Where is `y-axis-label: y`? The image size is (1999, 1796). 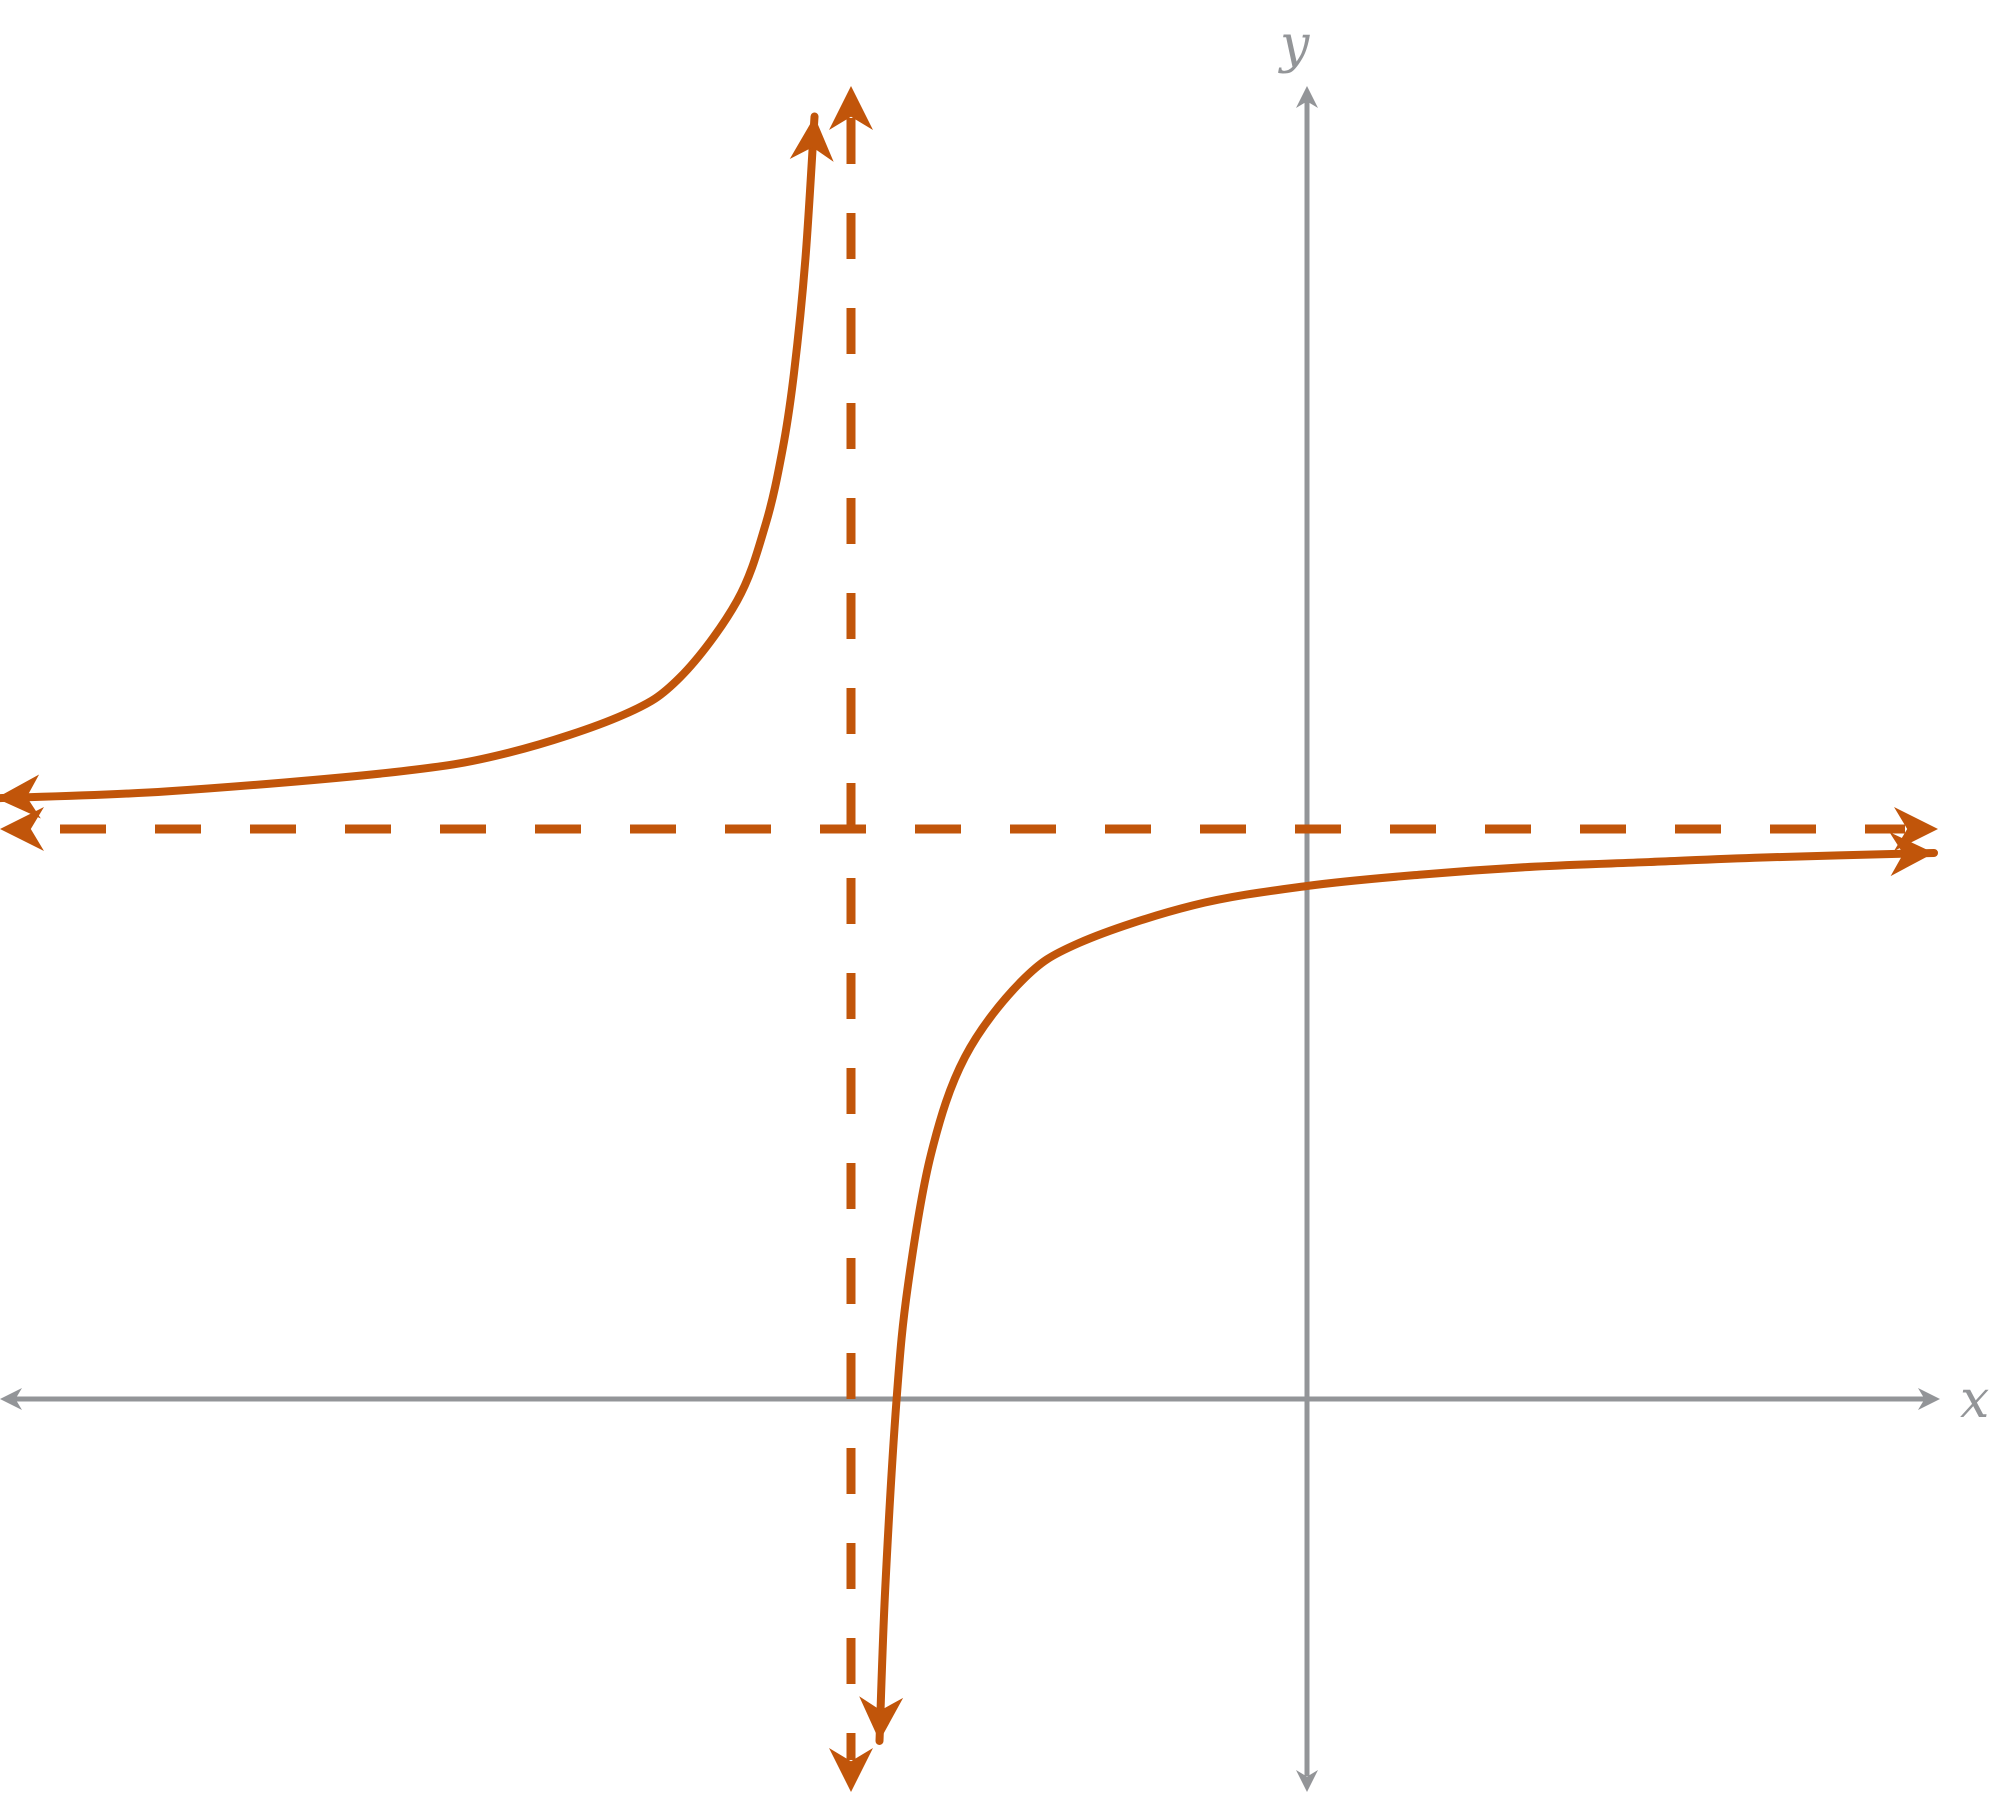 y-axis-label: y is located at coordinates (1294, 45).